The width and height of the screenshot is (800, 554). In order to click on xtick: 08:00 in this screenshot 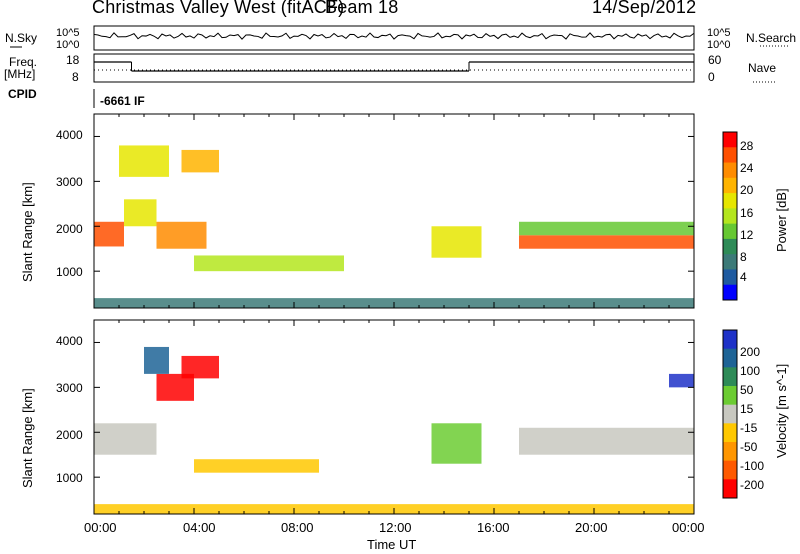, I will do `click(297, 527)`.